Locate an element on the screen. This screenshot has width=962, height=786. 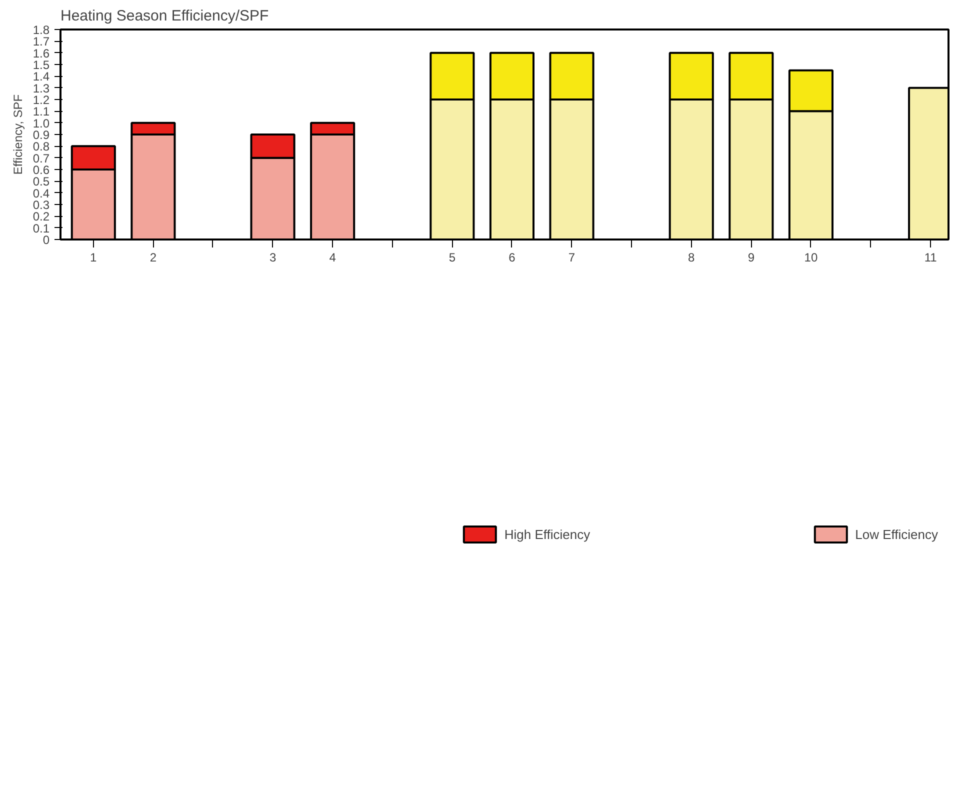
x-tick-label: 9 is located at coordinates (751, 257).